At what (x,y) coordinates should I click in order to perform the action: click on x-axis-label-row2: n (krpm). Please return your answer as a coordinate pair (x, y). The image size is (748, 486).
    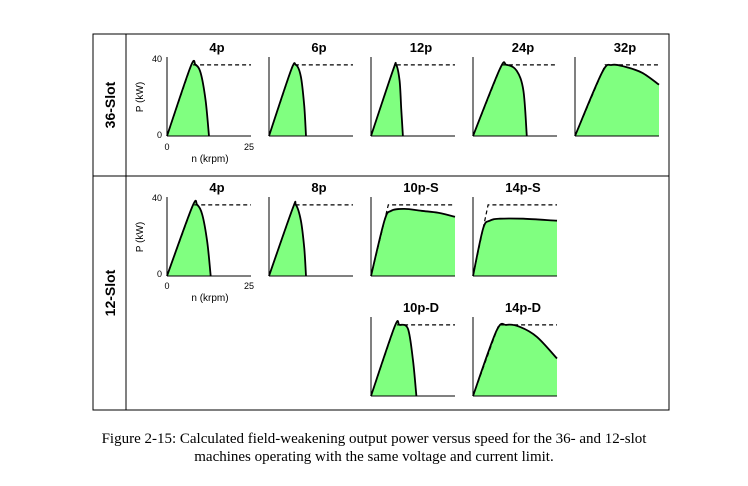
    Looking at the image, I should click on (209, 298).